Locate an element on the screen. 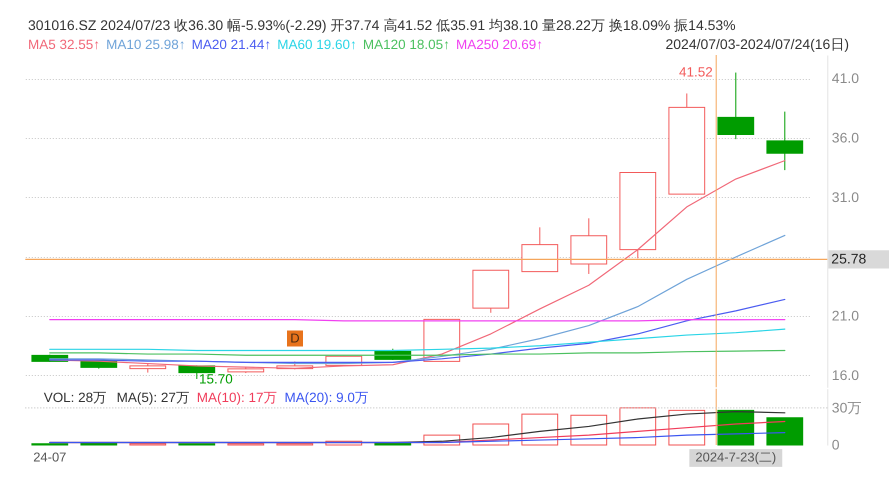  text: MA5 32.55↑ is located at coordinates (64, 44).